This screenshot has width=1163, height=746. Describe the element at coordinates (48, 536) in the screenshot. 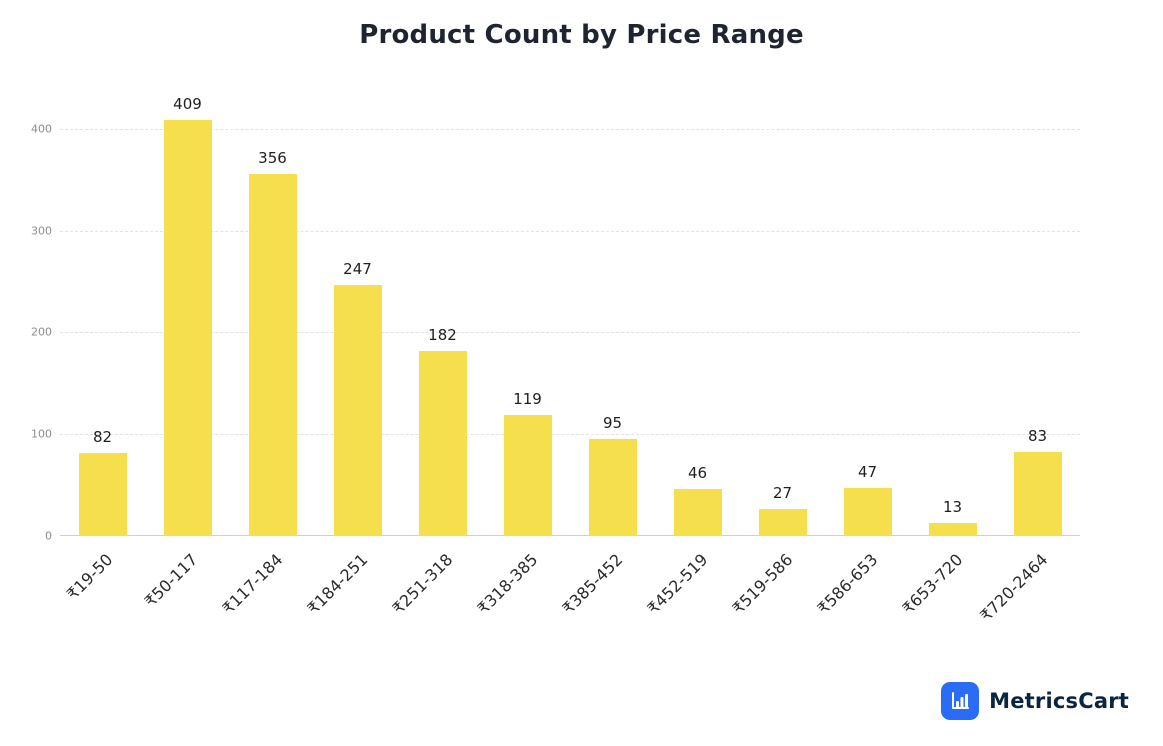

I see `y-tick-label: 0` at that location.